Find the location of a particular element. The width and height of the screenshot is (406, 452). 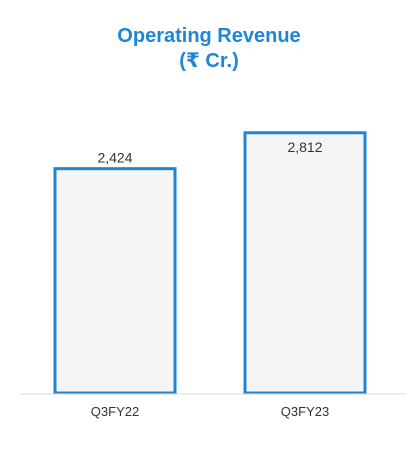

chart-subtitle: (₹ Cr.) is located at coordinates (208, 61).